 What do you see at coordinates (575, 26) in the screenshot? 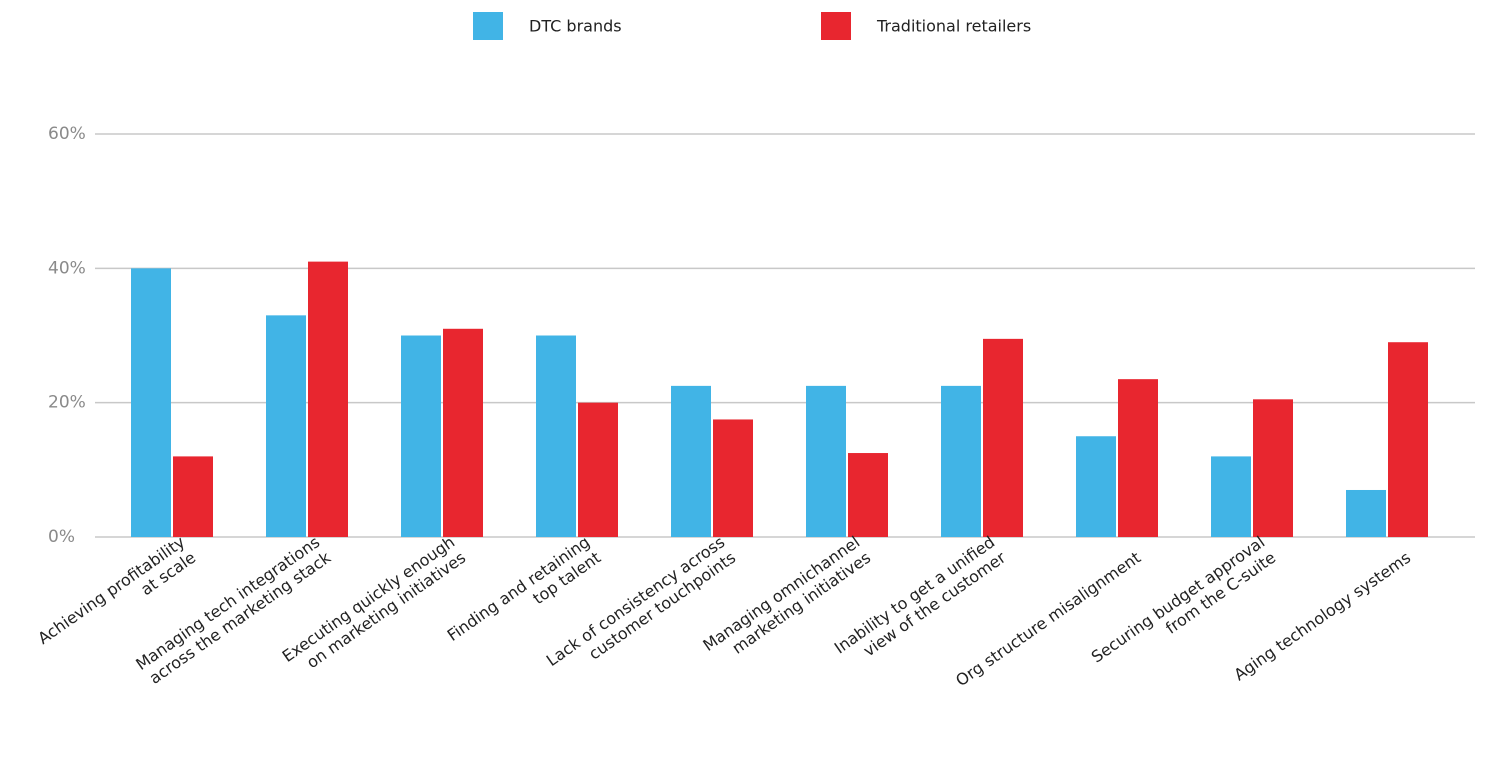
I see `legend-label: DTC brands` at bounding box center [575, 26].